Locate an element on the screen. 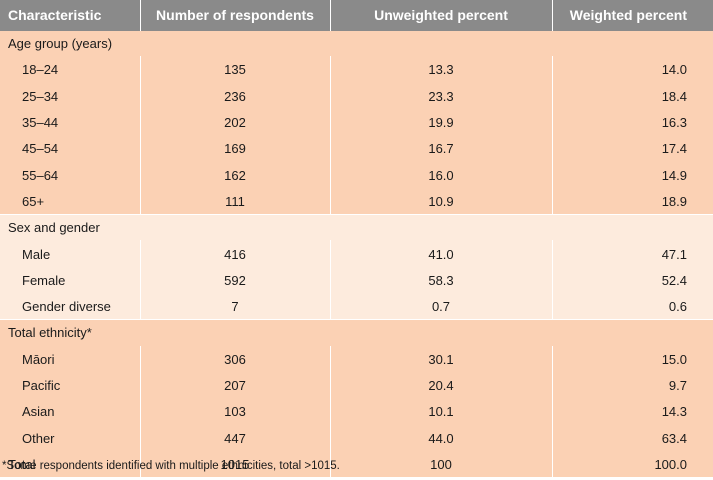  row-respondents: 169 is located at coordinates (235, 148).